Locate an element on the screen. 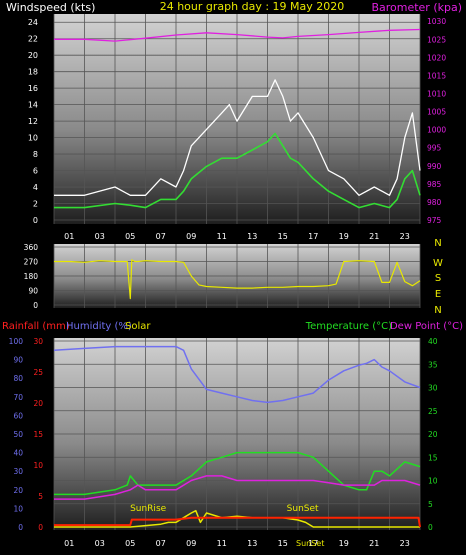 The image size is (466, 555). temperature-tick-label: 5 is located at coordinates (430, 504).